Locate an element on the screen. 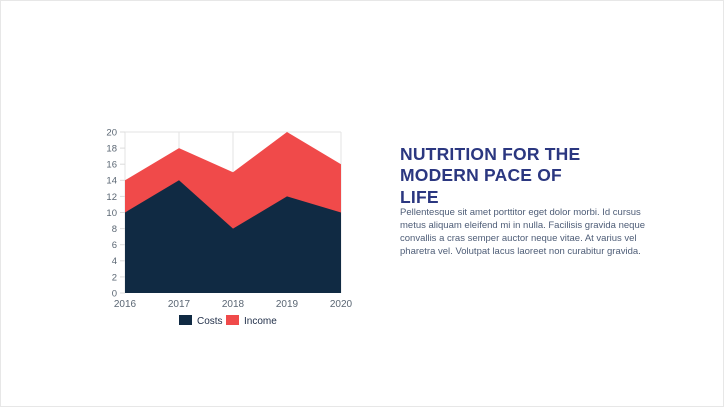 The width and height of the screenshot is (724, 407). y-axis-label: 2 is located at coordinates (114, 277).